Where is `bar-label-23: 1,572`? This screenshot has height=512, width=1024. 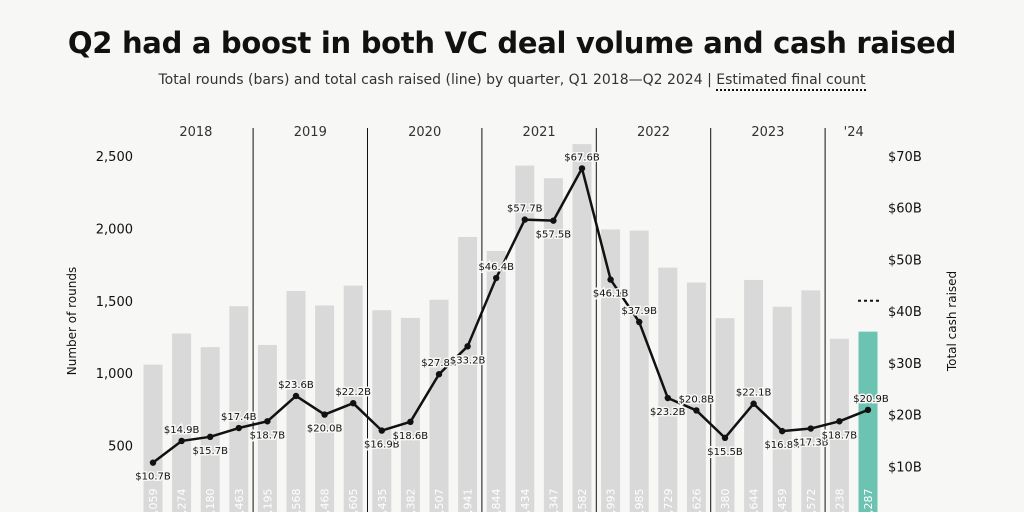
bar-label-23: 1,572 is located at coordinates (811, 500).